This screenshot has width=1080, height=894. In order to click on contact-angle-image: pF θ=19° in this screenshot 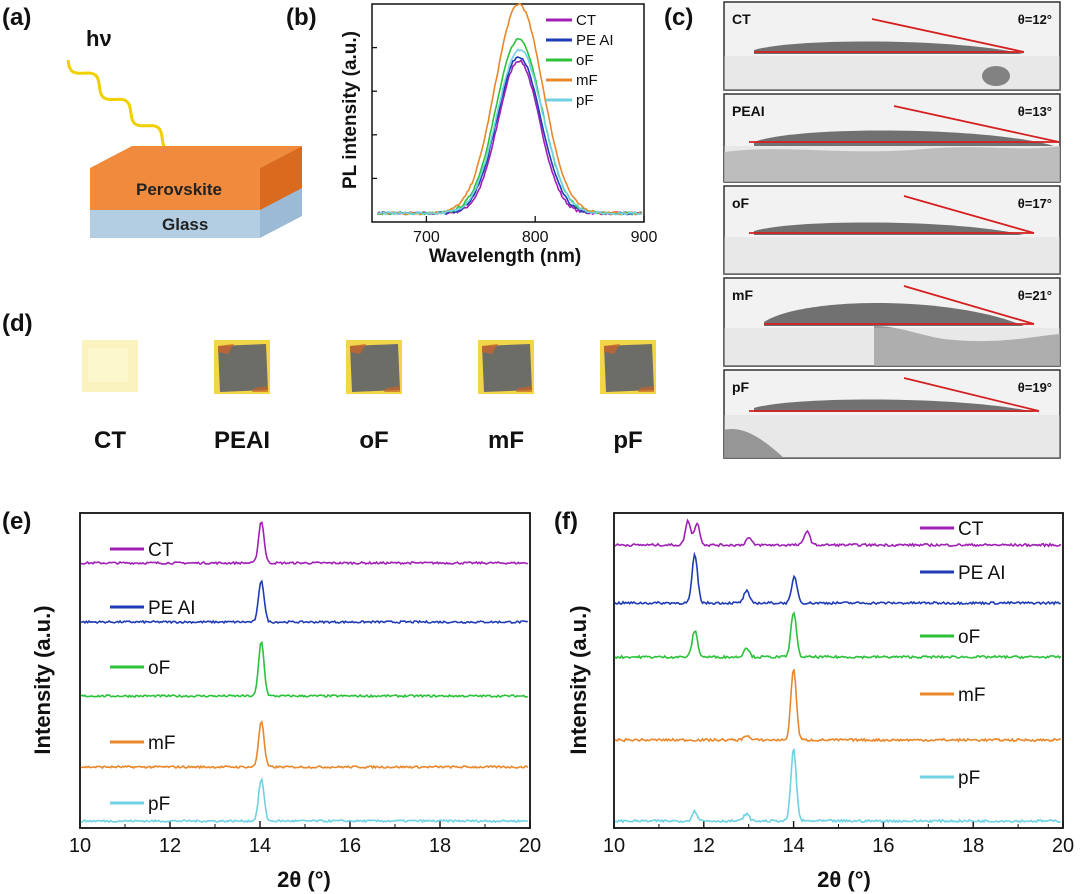, I will do `click(892, 414)`.